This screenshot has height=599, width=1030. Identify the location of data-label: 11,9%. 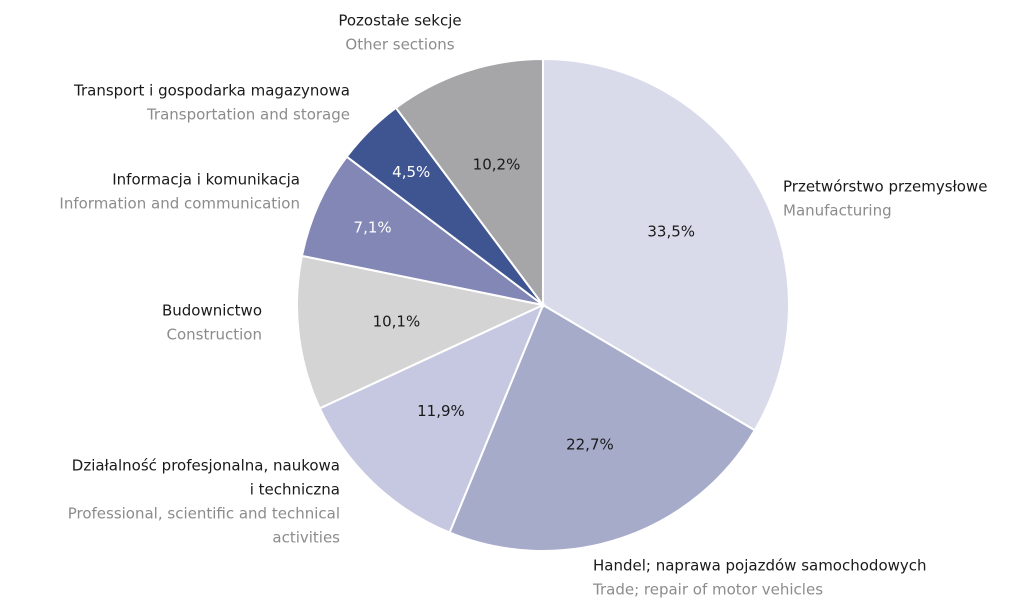
(441, 411).